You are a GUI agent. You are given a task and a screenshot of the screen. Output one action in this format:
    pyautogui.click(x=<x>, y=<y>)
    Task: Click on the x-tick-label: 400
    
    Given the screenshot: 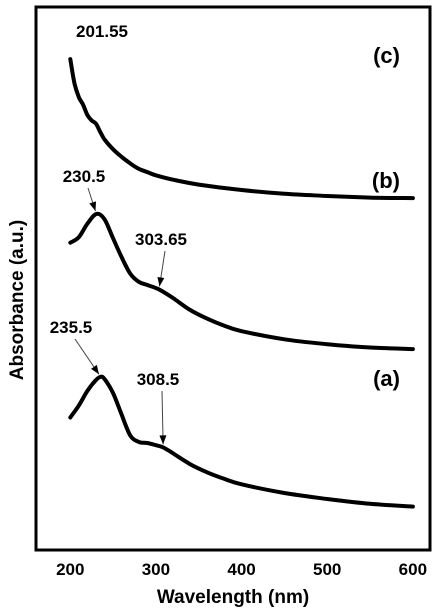 What is the action you would take?
    pyautogui.click(x=241, y=569)
    